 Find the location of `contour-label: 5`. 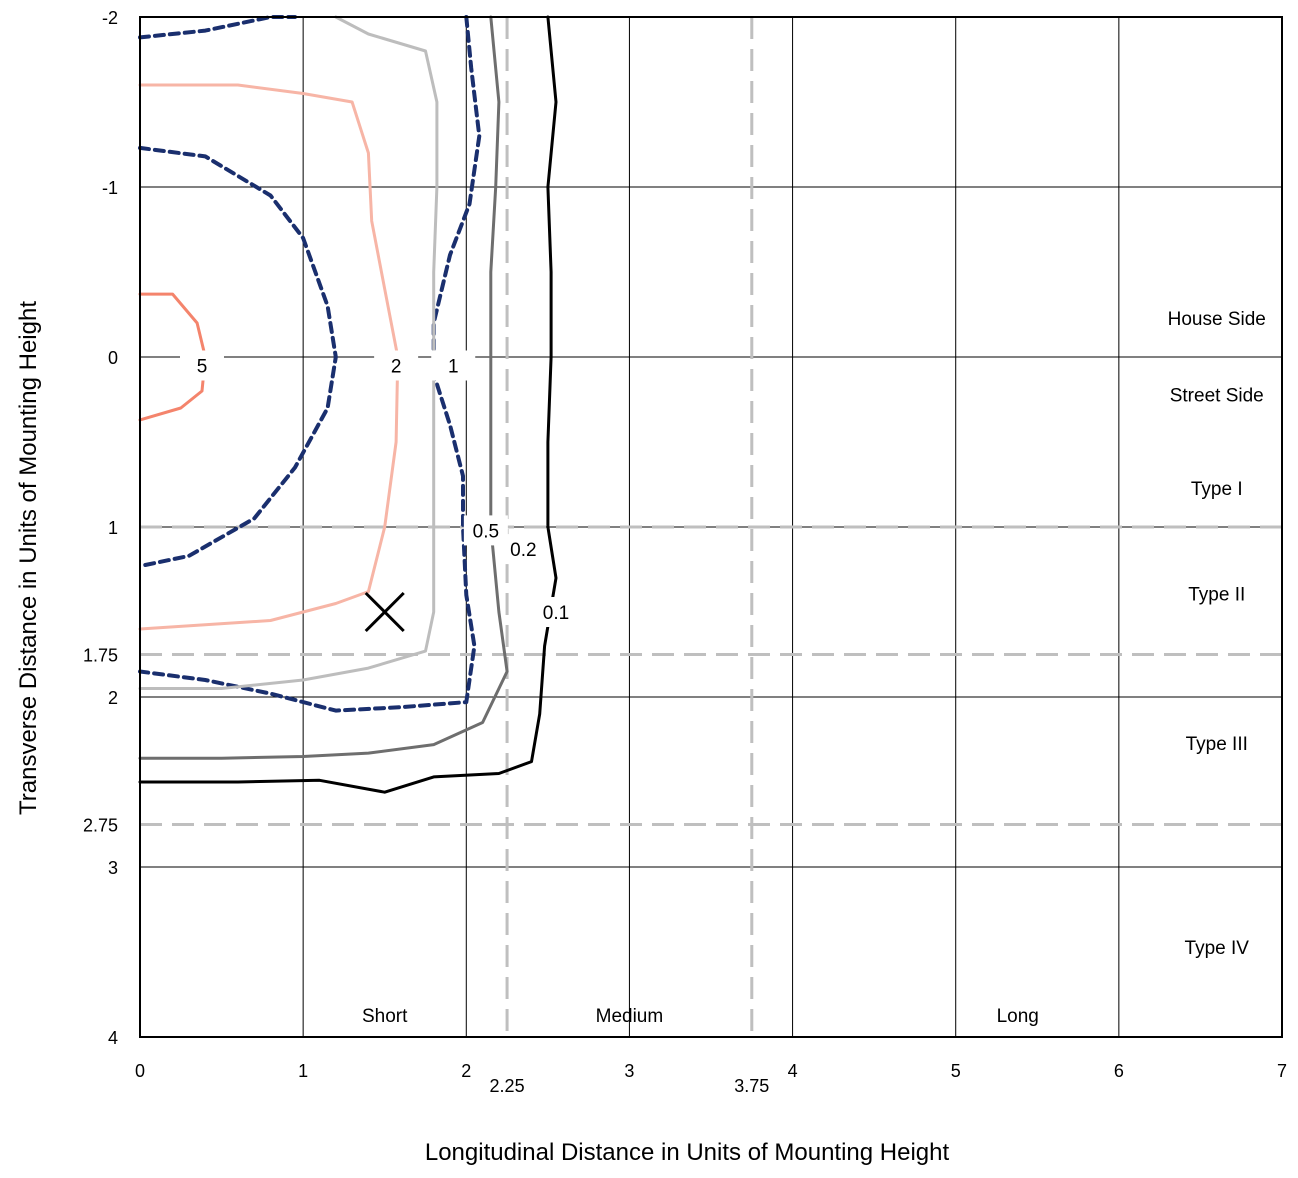

contour-label: 5 is located at coordinates (202, 367).